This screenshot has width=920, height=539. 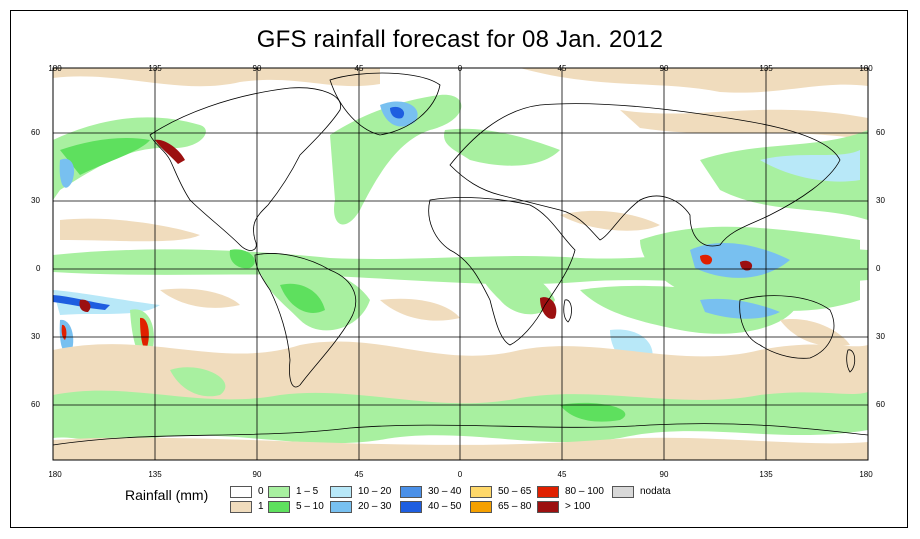 I want to click on legend-label: nodata, so click(x=655, y=491).